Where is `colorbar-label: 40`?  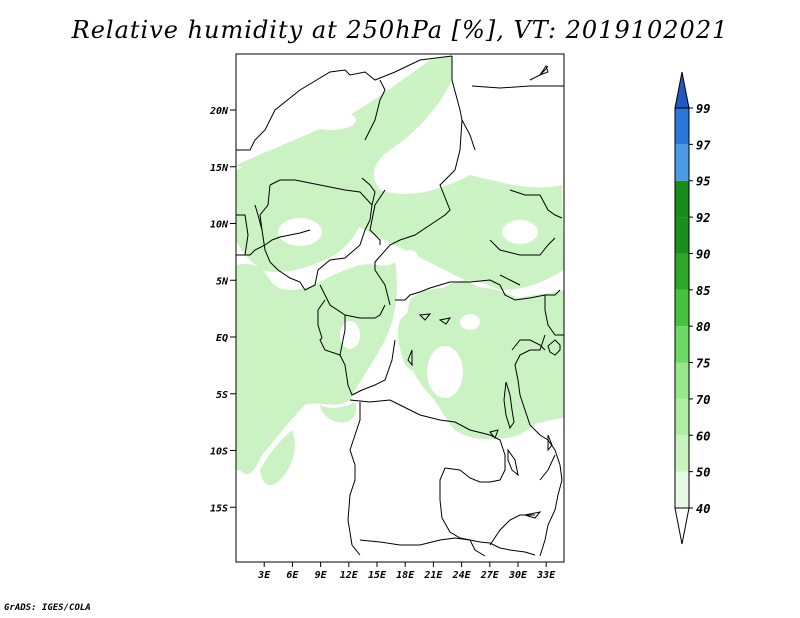 colorbar-label: 40 is located at coordinates (703, 509).